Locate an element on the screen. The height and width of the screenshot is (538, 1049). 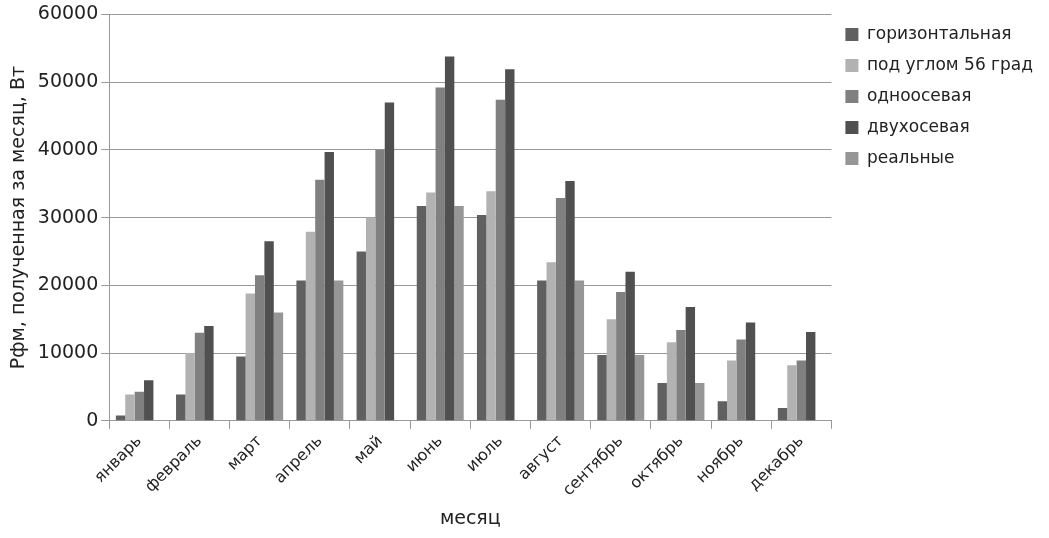
y-tick-label: 20000 is located at coordinates (68, 283).